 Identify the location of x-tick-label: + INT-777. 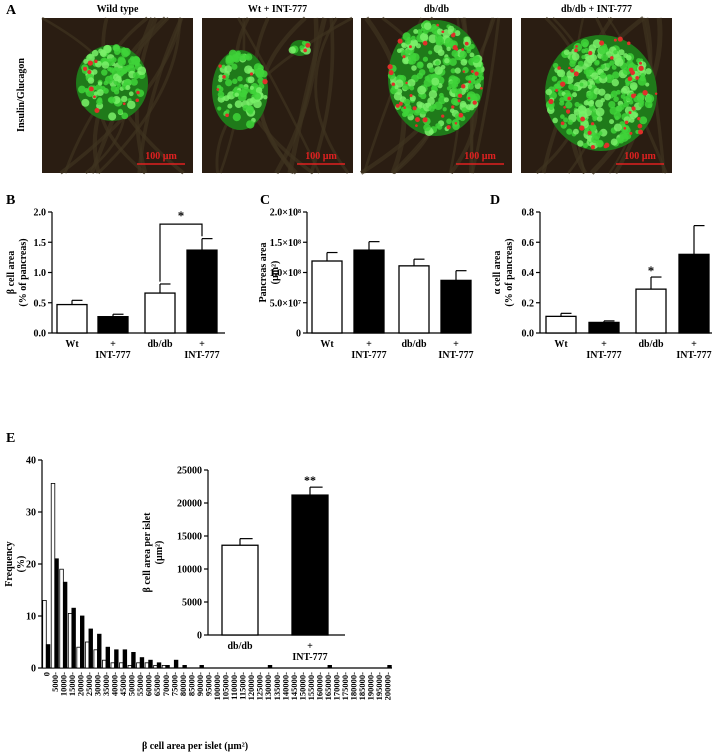
(603, 350).